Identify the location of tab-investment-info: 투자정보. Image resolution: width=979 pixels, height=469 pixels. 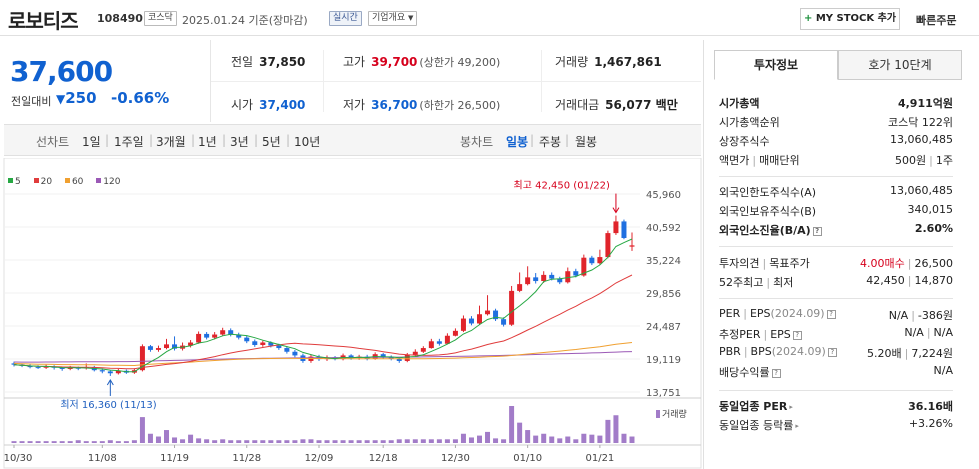
(776, 65).